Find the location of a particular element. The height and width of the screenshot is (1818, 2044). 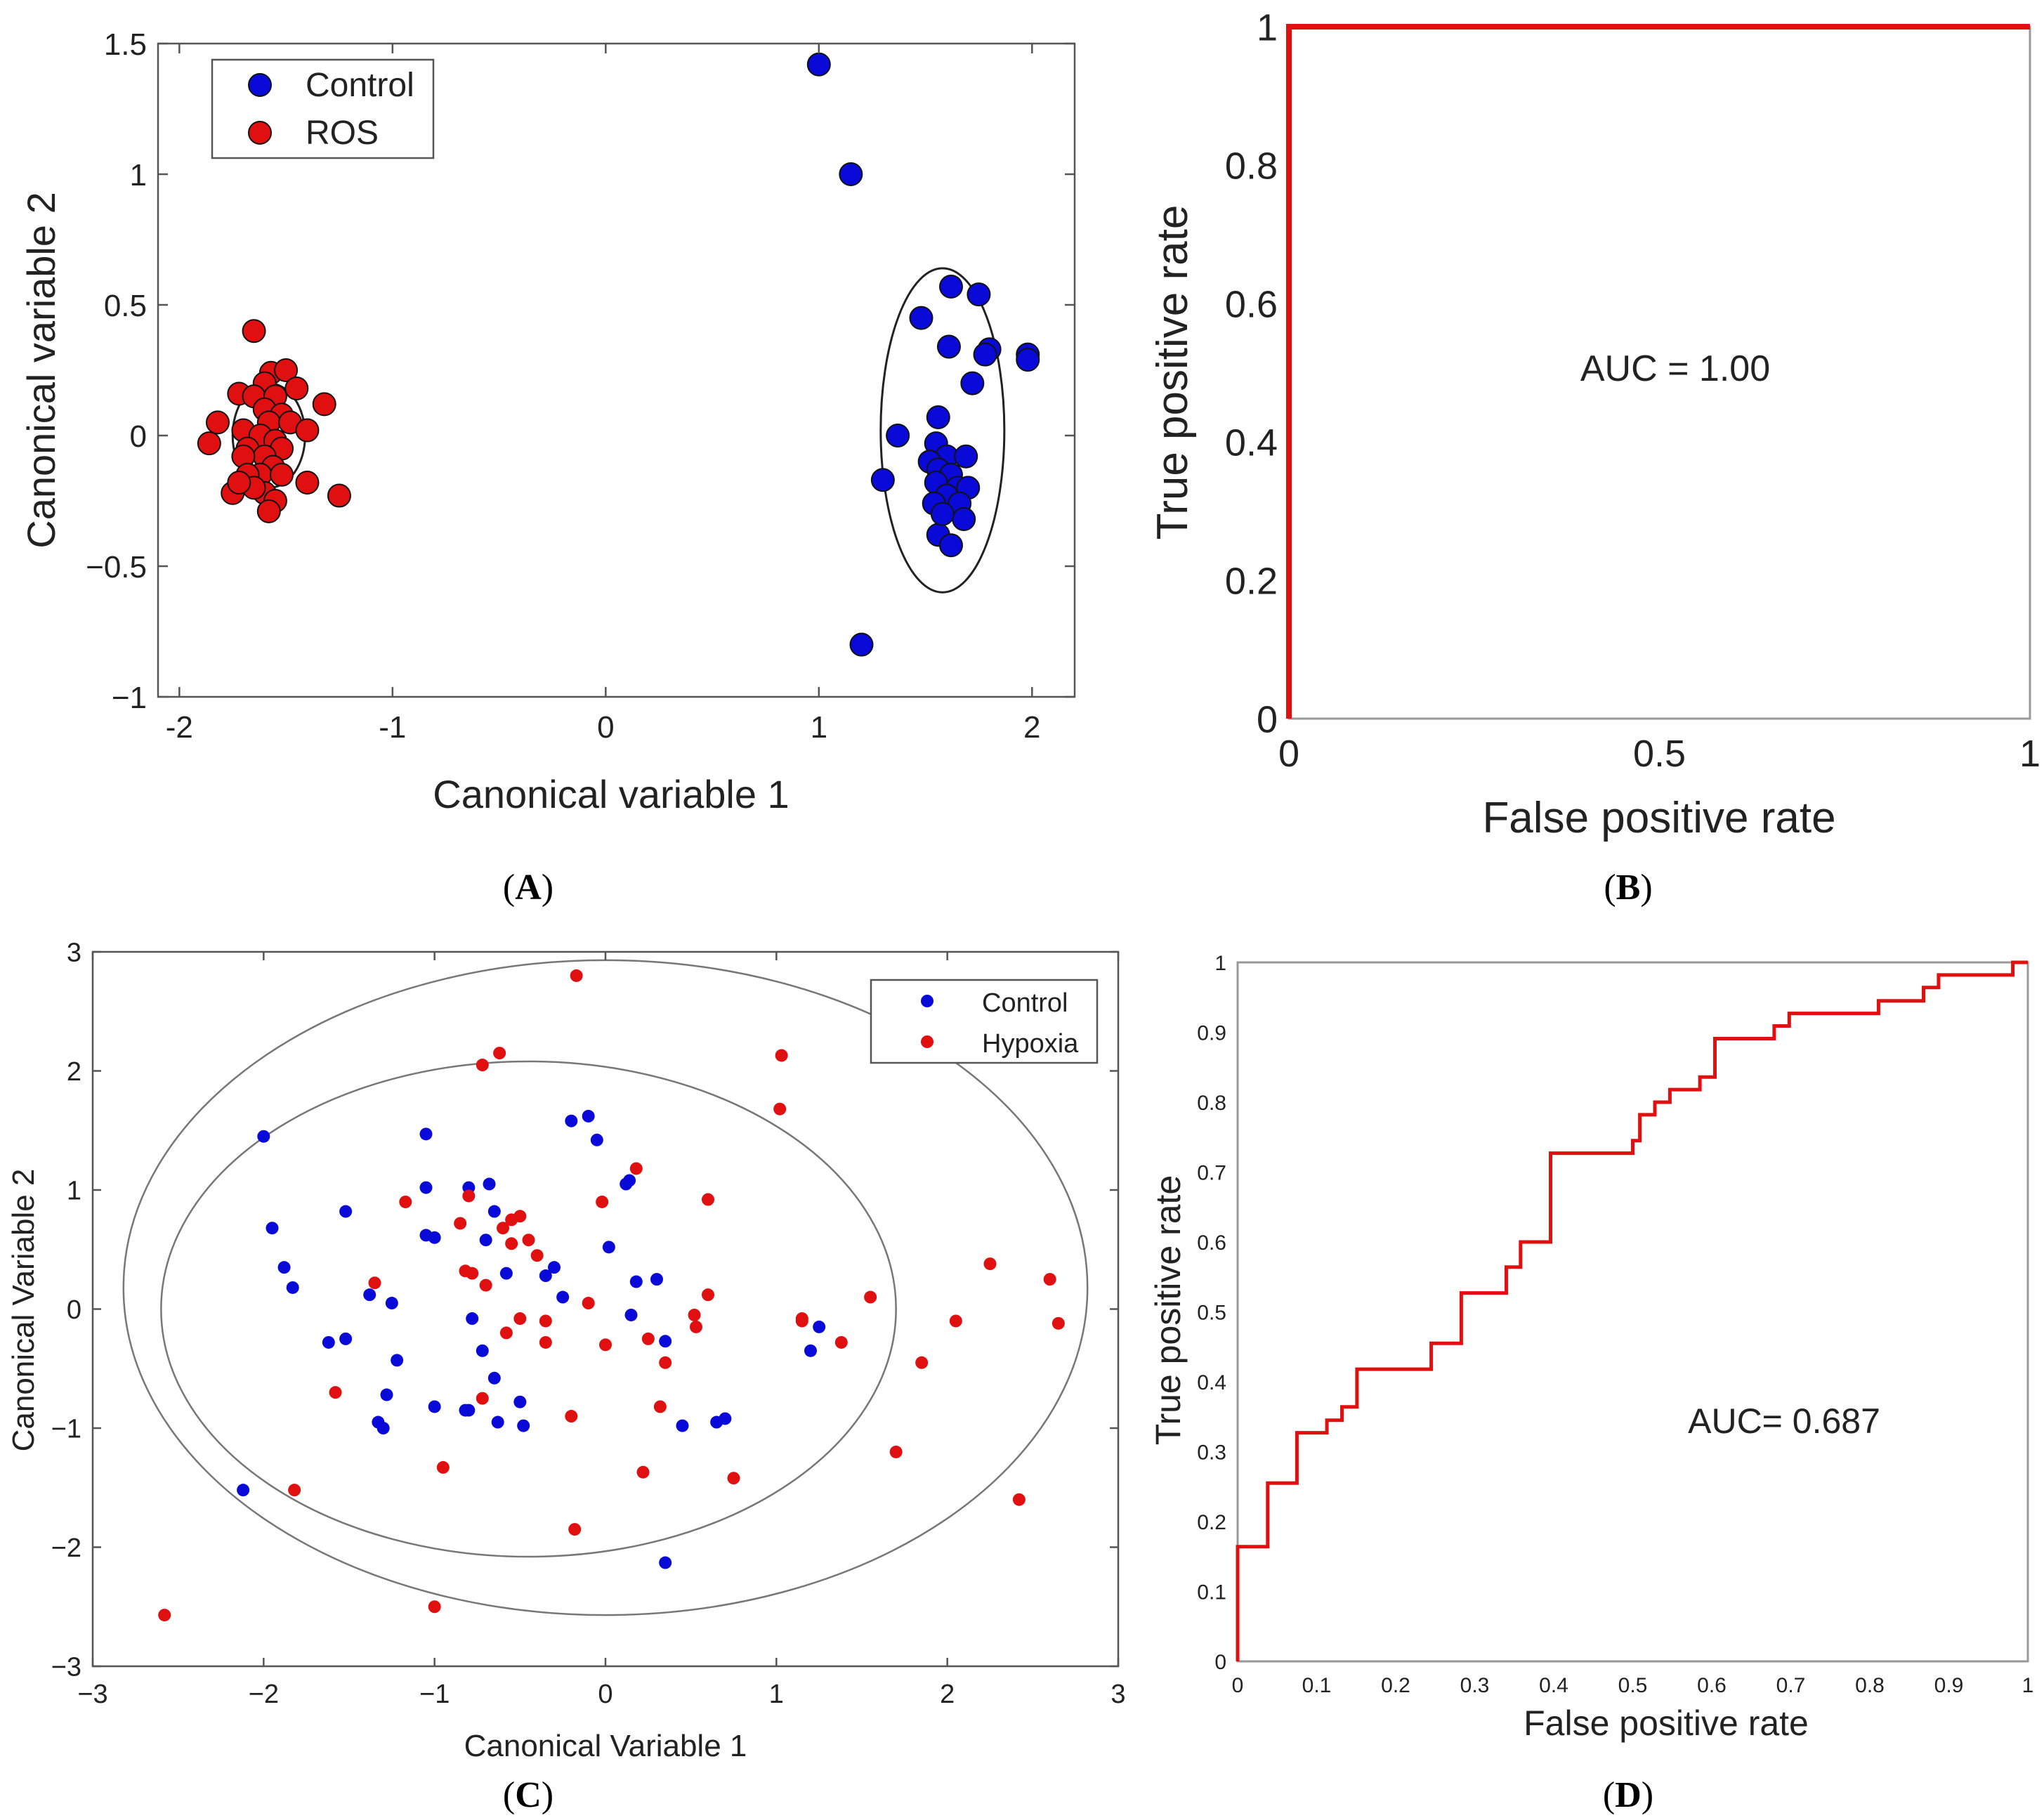

y-tick-label: 0.8 is located at coordinates (1211, 1103).